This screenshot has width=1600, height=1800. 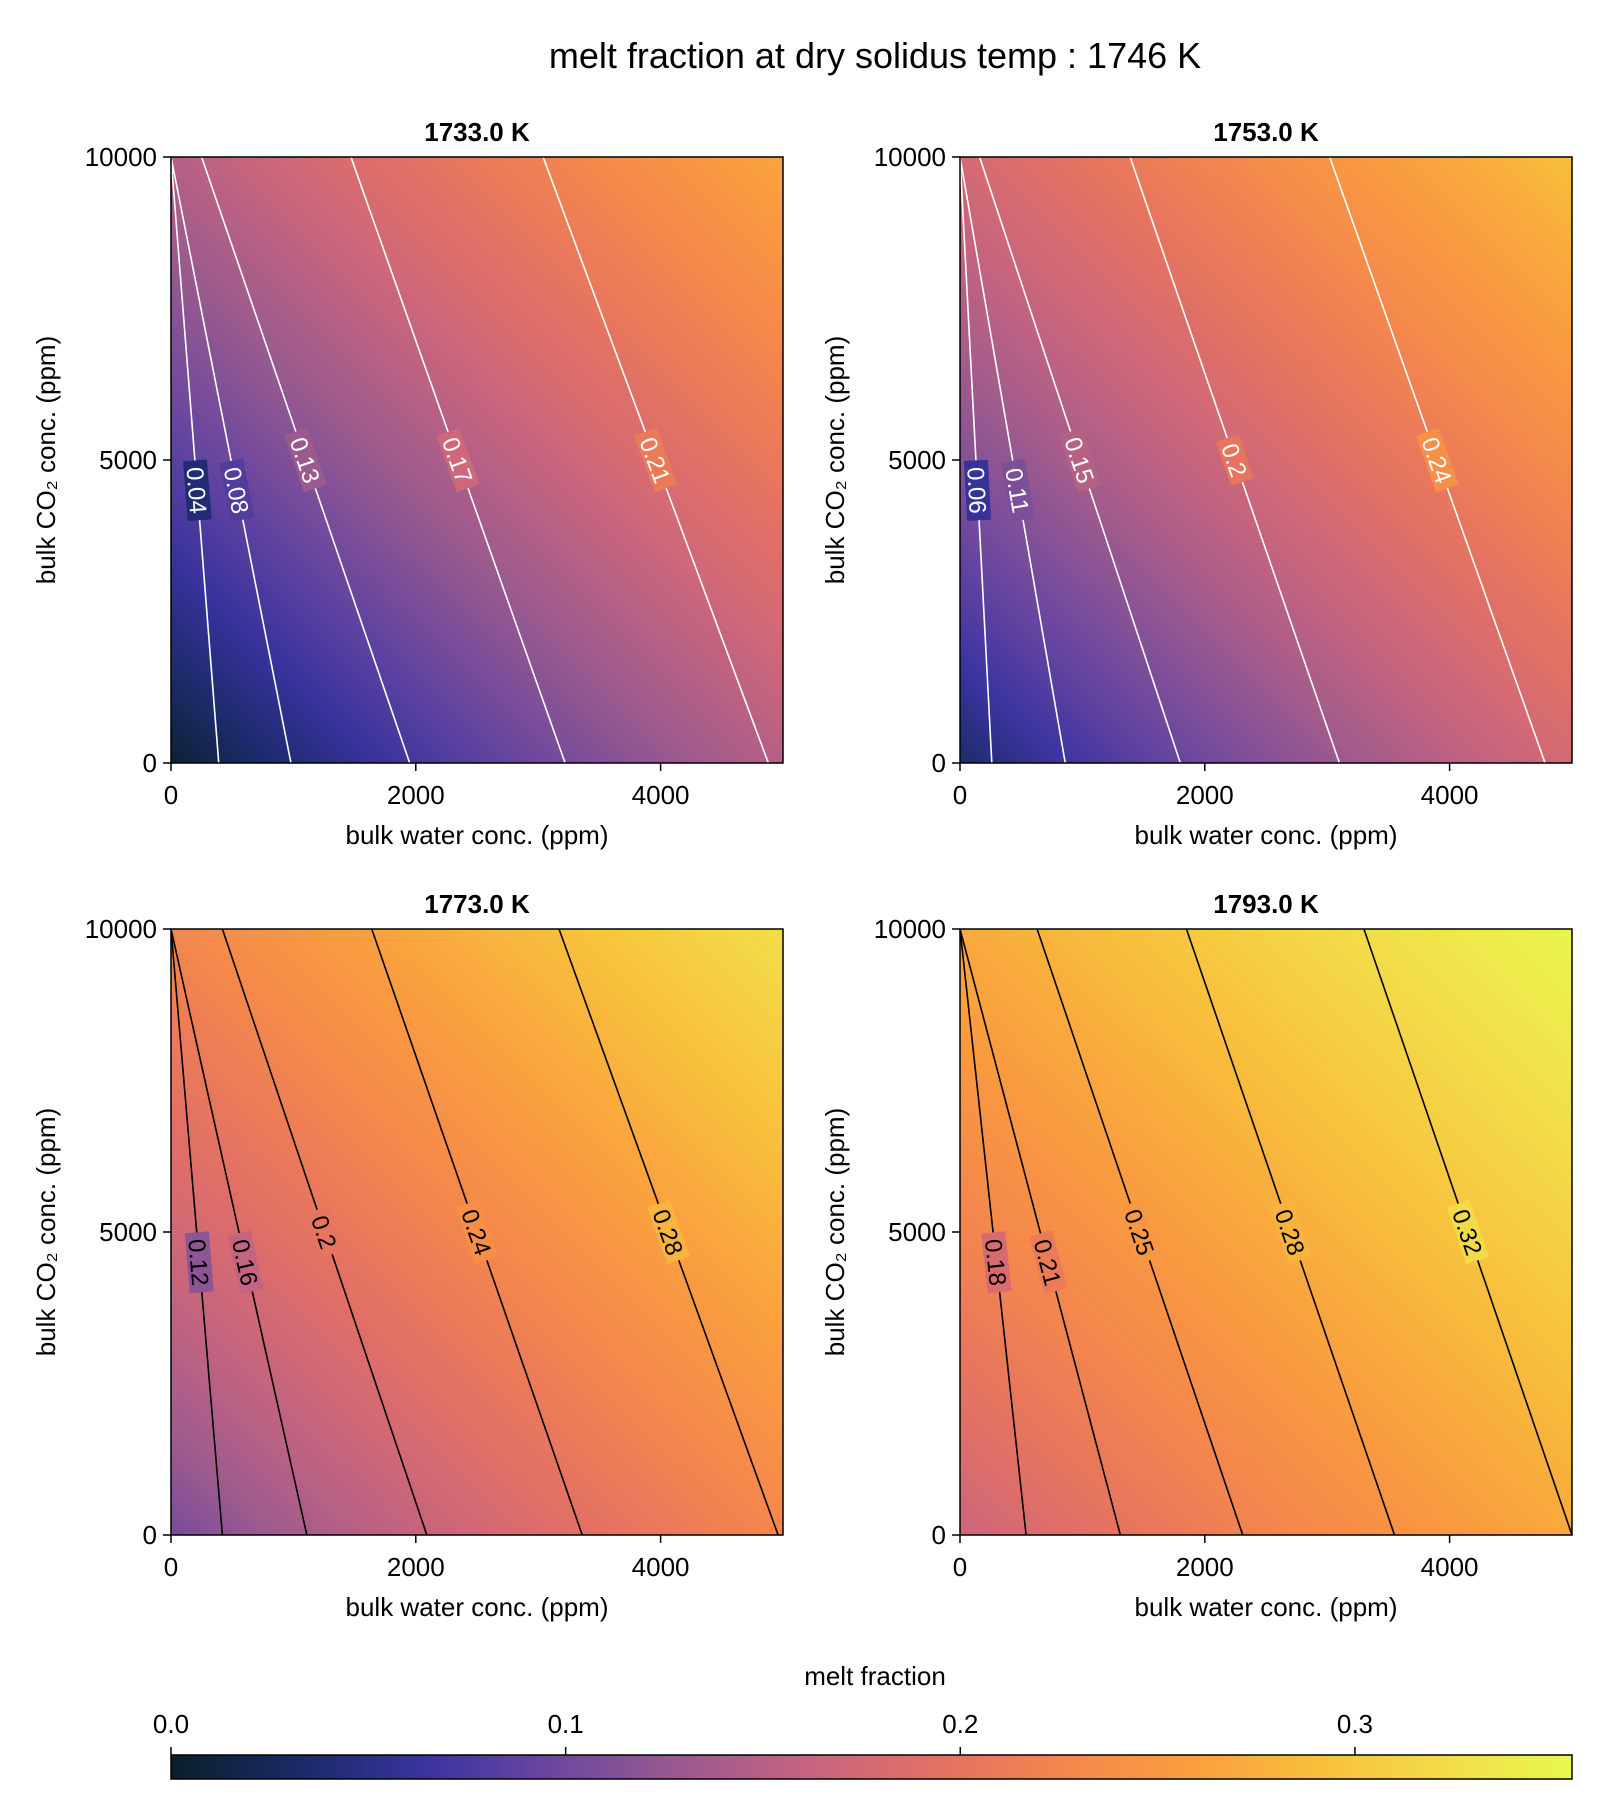 I want to click on contour-label-group: 0.12, so click(x=198, y=1262).